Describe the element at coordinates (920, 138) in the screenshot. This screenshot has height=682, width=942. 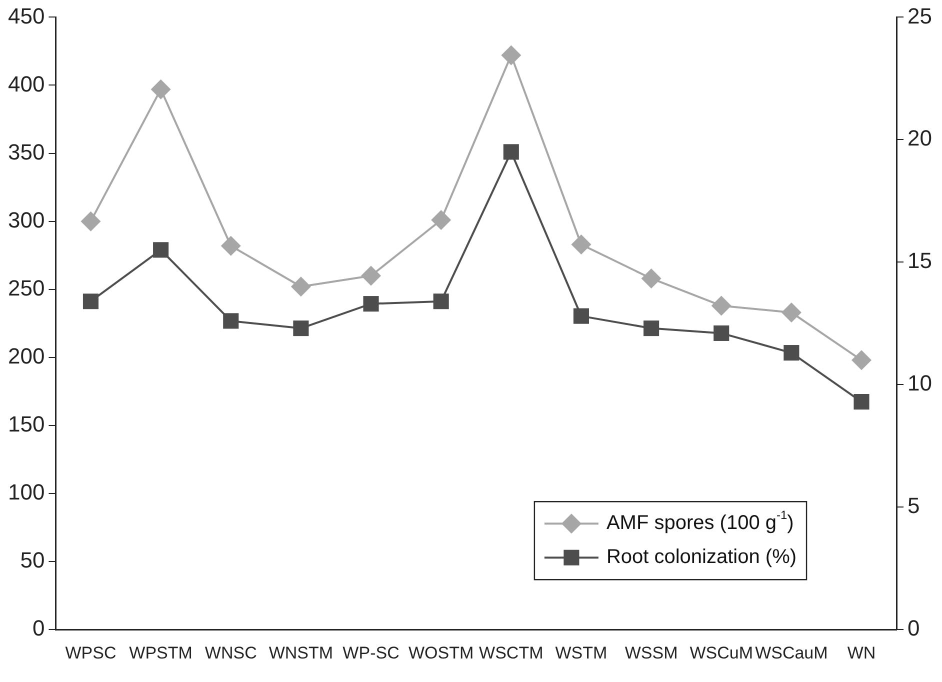
I see `y2-tick-label: 20` at that location.